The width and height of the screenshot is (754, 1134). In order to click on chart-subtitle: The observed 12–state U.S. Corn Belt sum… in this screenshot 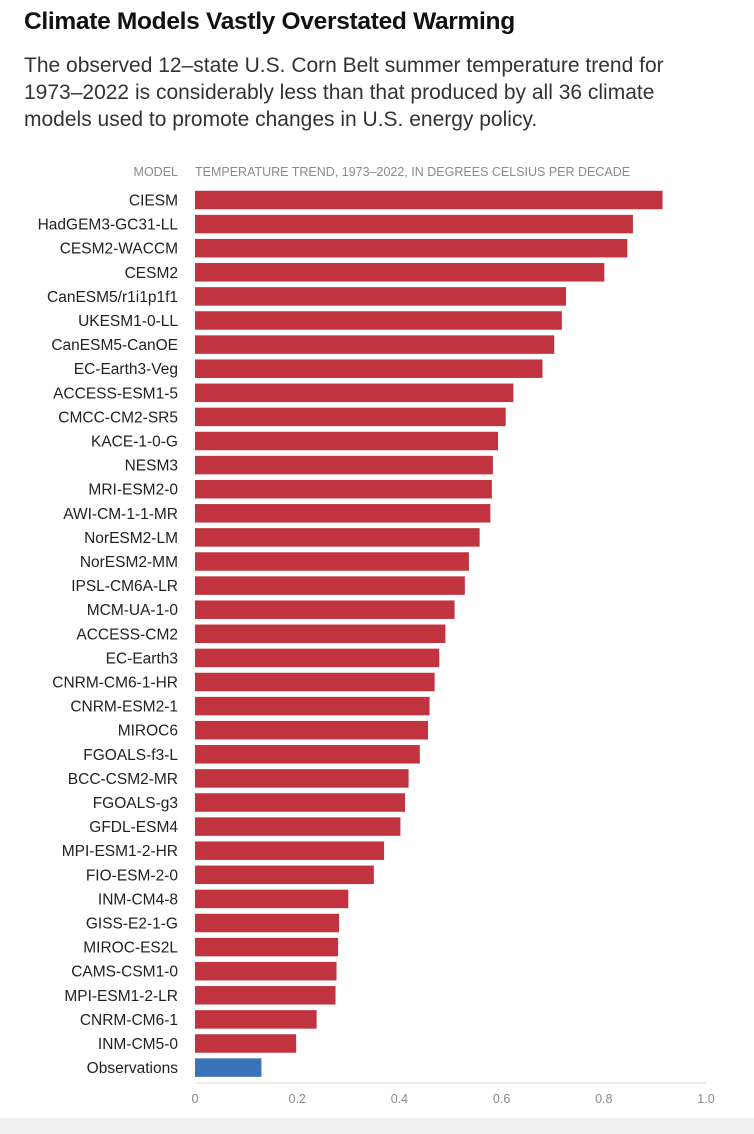, I will do `click(344, 92)`.